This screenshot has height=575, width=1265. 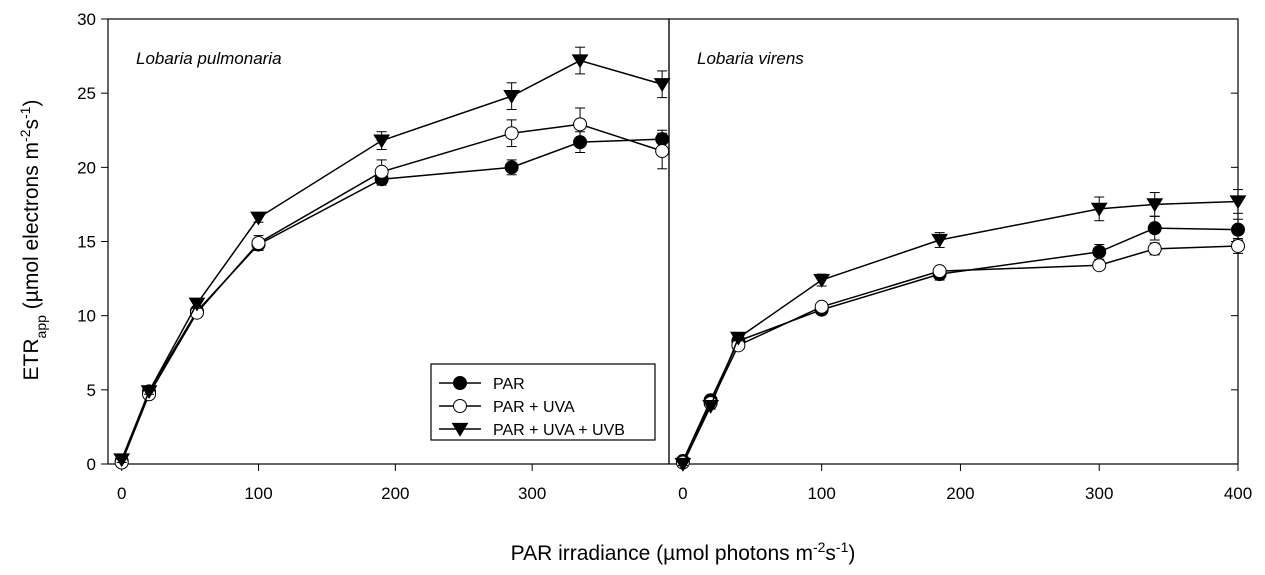 I want to click on panel-annotation: Lobaria virens, so click(x=750, y=58).